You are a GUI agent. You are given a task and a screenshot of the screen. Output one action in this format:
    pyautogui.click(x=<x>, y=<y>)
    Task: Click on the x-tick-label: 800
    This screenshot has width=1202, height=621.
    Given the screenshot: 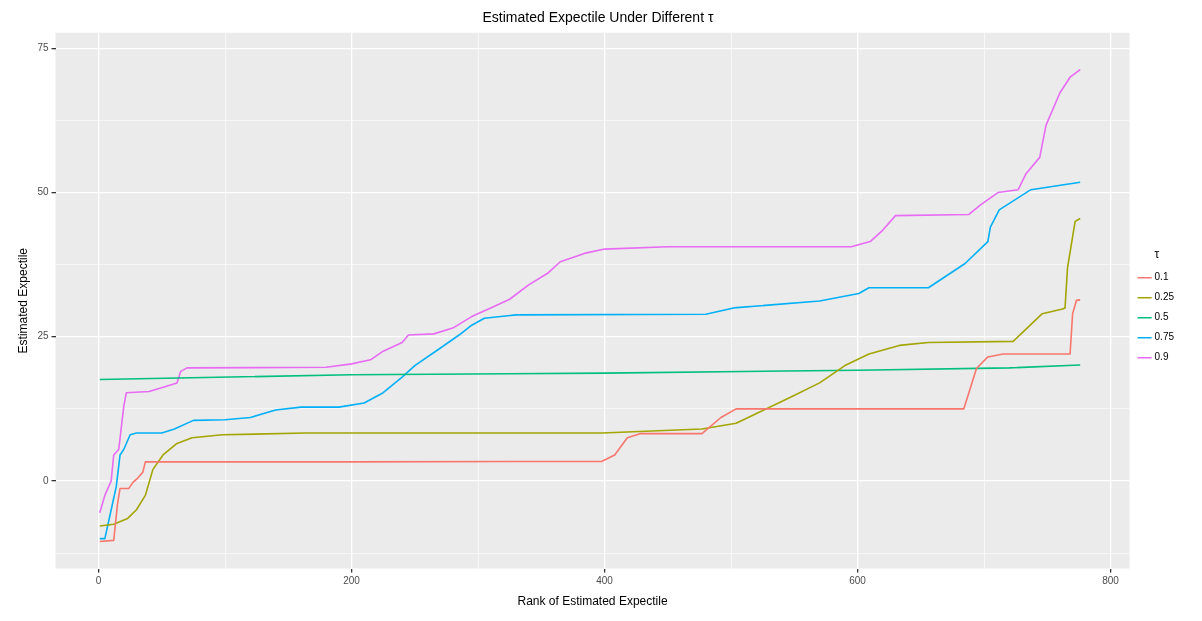 What is the action you would take?
    pyautogui.click(x=1111, y=581)
    